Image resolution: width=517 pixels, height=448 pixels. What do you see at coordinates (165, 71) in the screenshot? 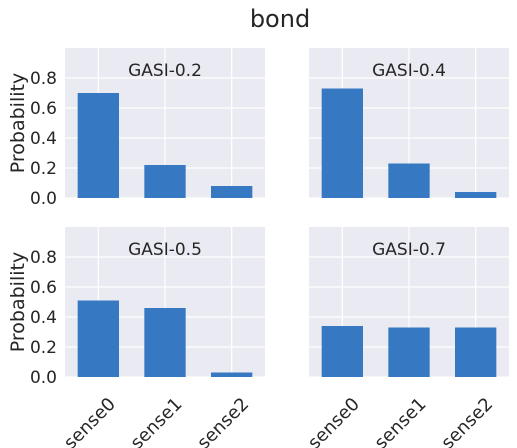
I see `panel-title: GASI-0.2` at bounding box center [165, 71].